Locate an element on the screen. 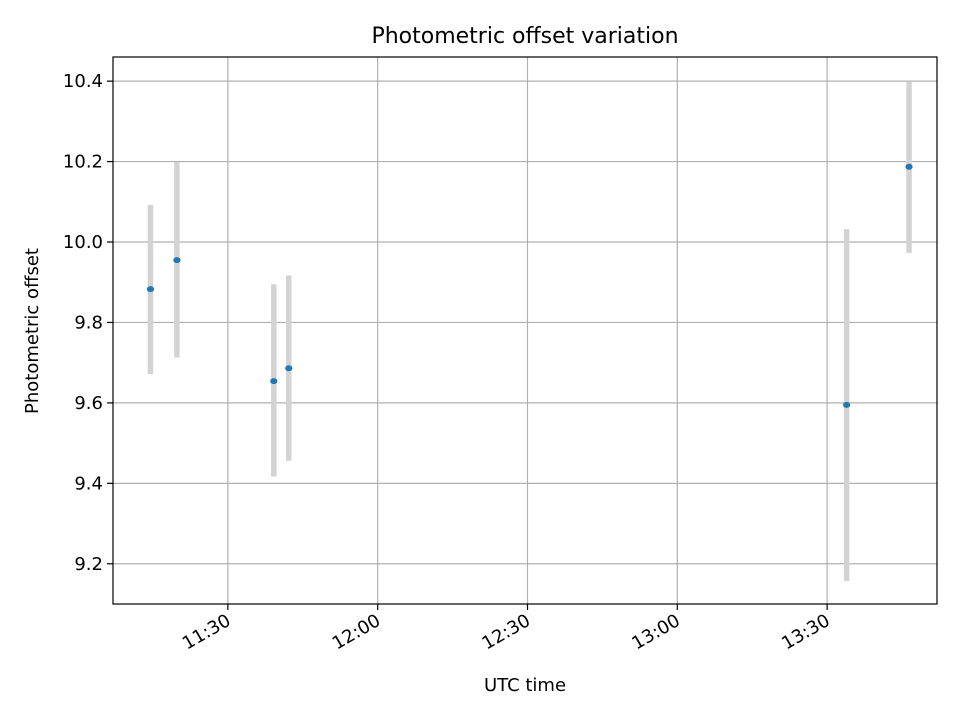 The height and width of the screenshot is (720, 960). y-tick-label: 9.4 is located at coordinates (88, 483).